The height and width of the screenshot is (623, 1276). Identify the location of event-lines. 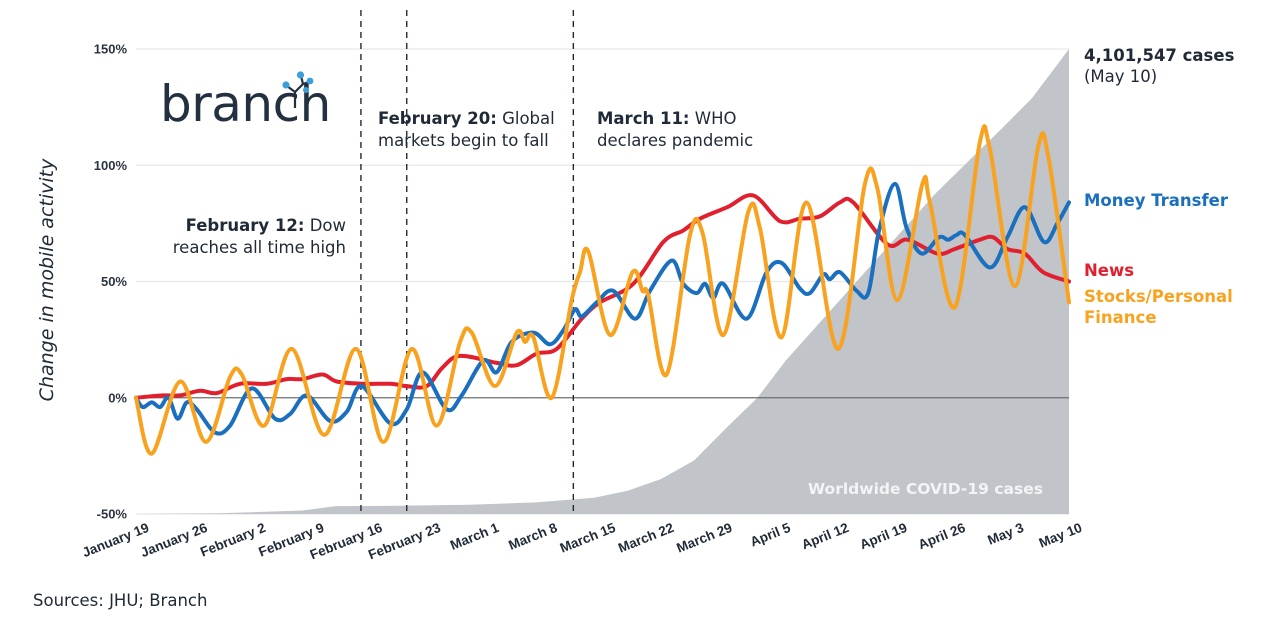
(467, 262).